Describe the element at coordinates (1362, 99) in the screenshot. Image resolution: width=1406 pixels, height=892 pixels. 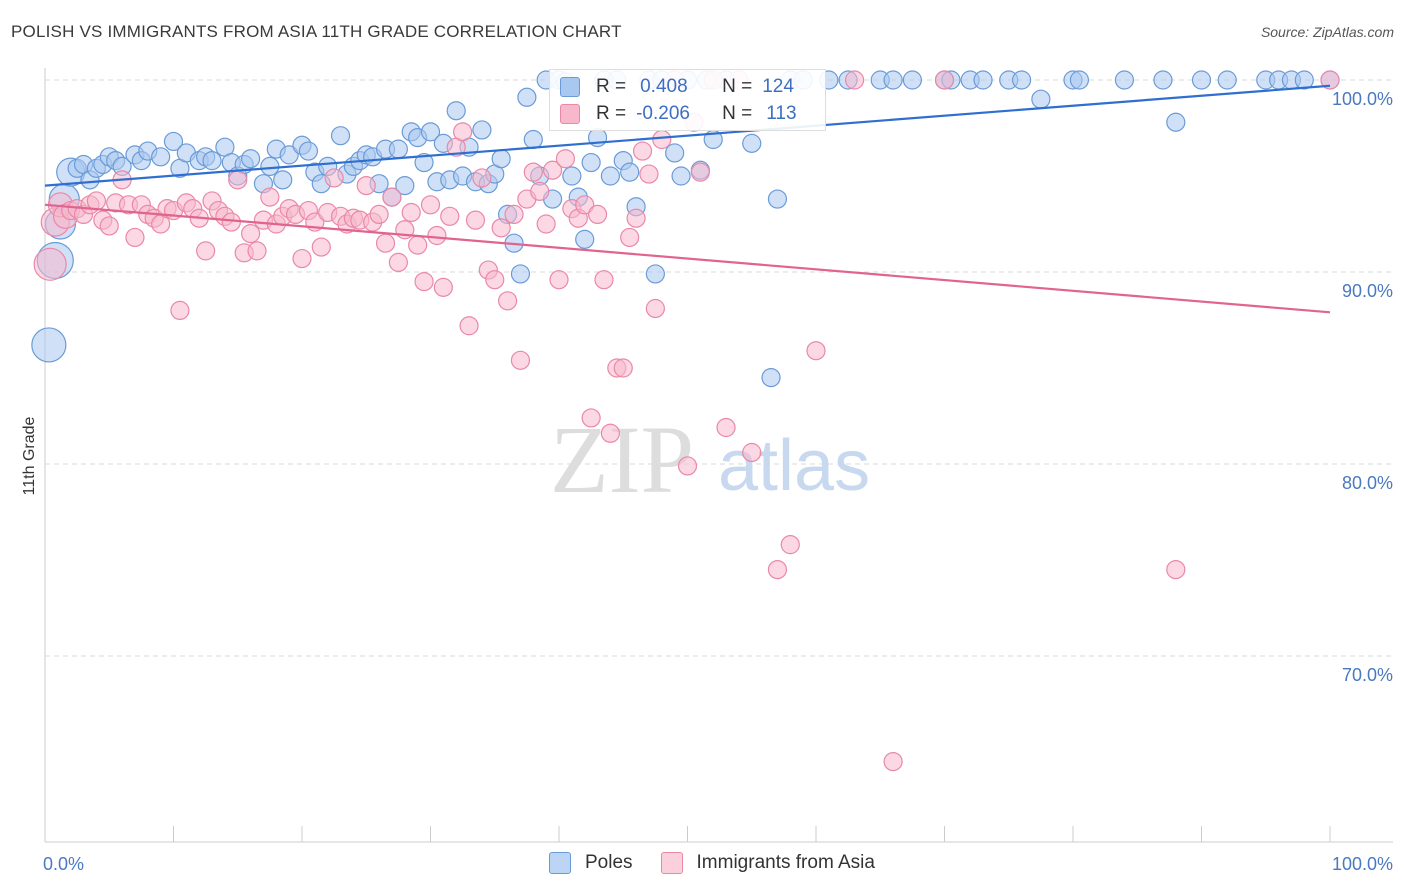
I see `y-tick-label: 100.0%` at that location.